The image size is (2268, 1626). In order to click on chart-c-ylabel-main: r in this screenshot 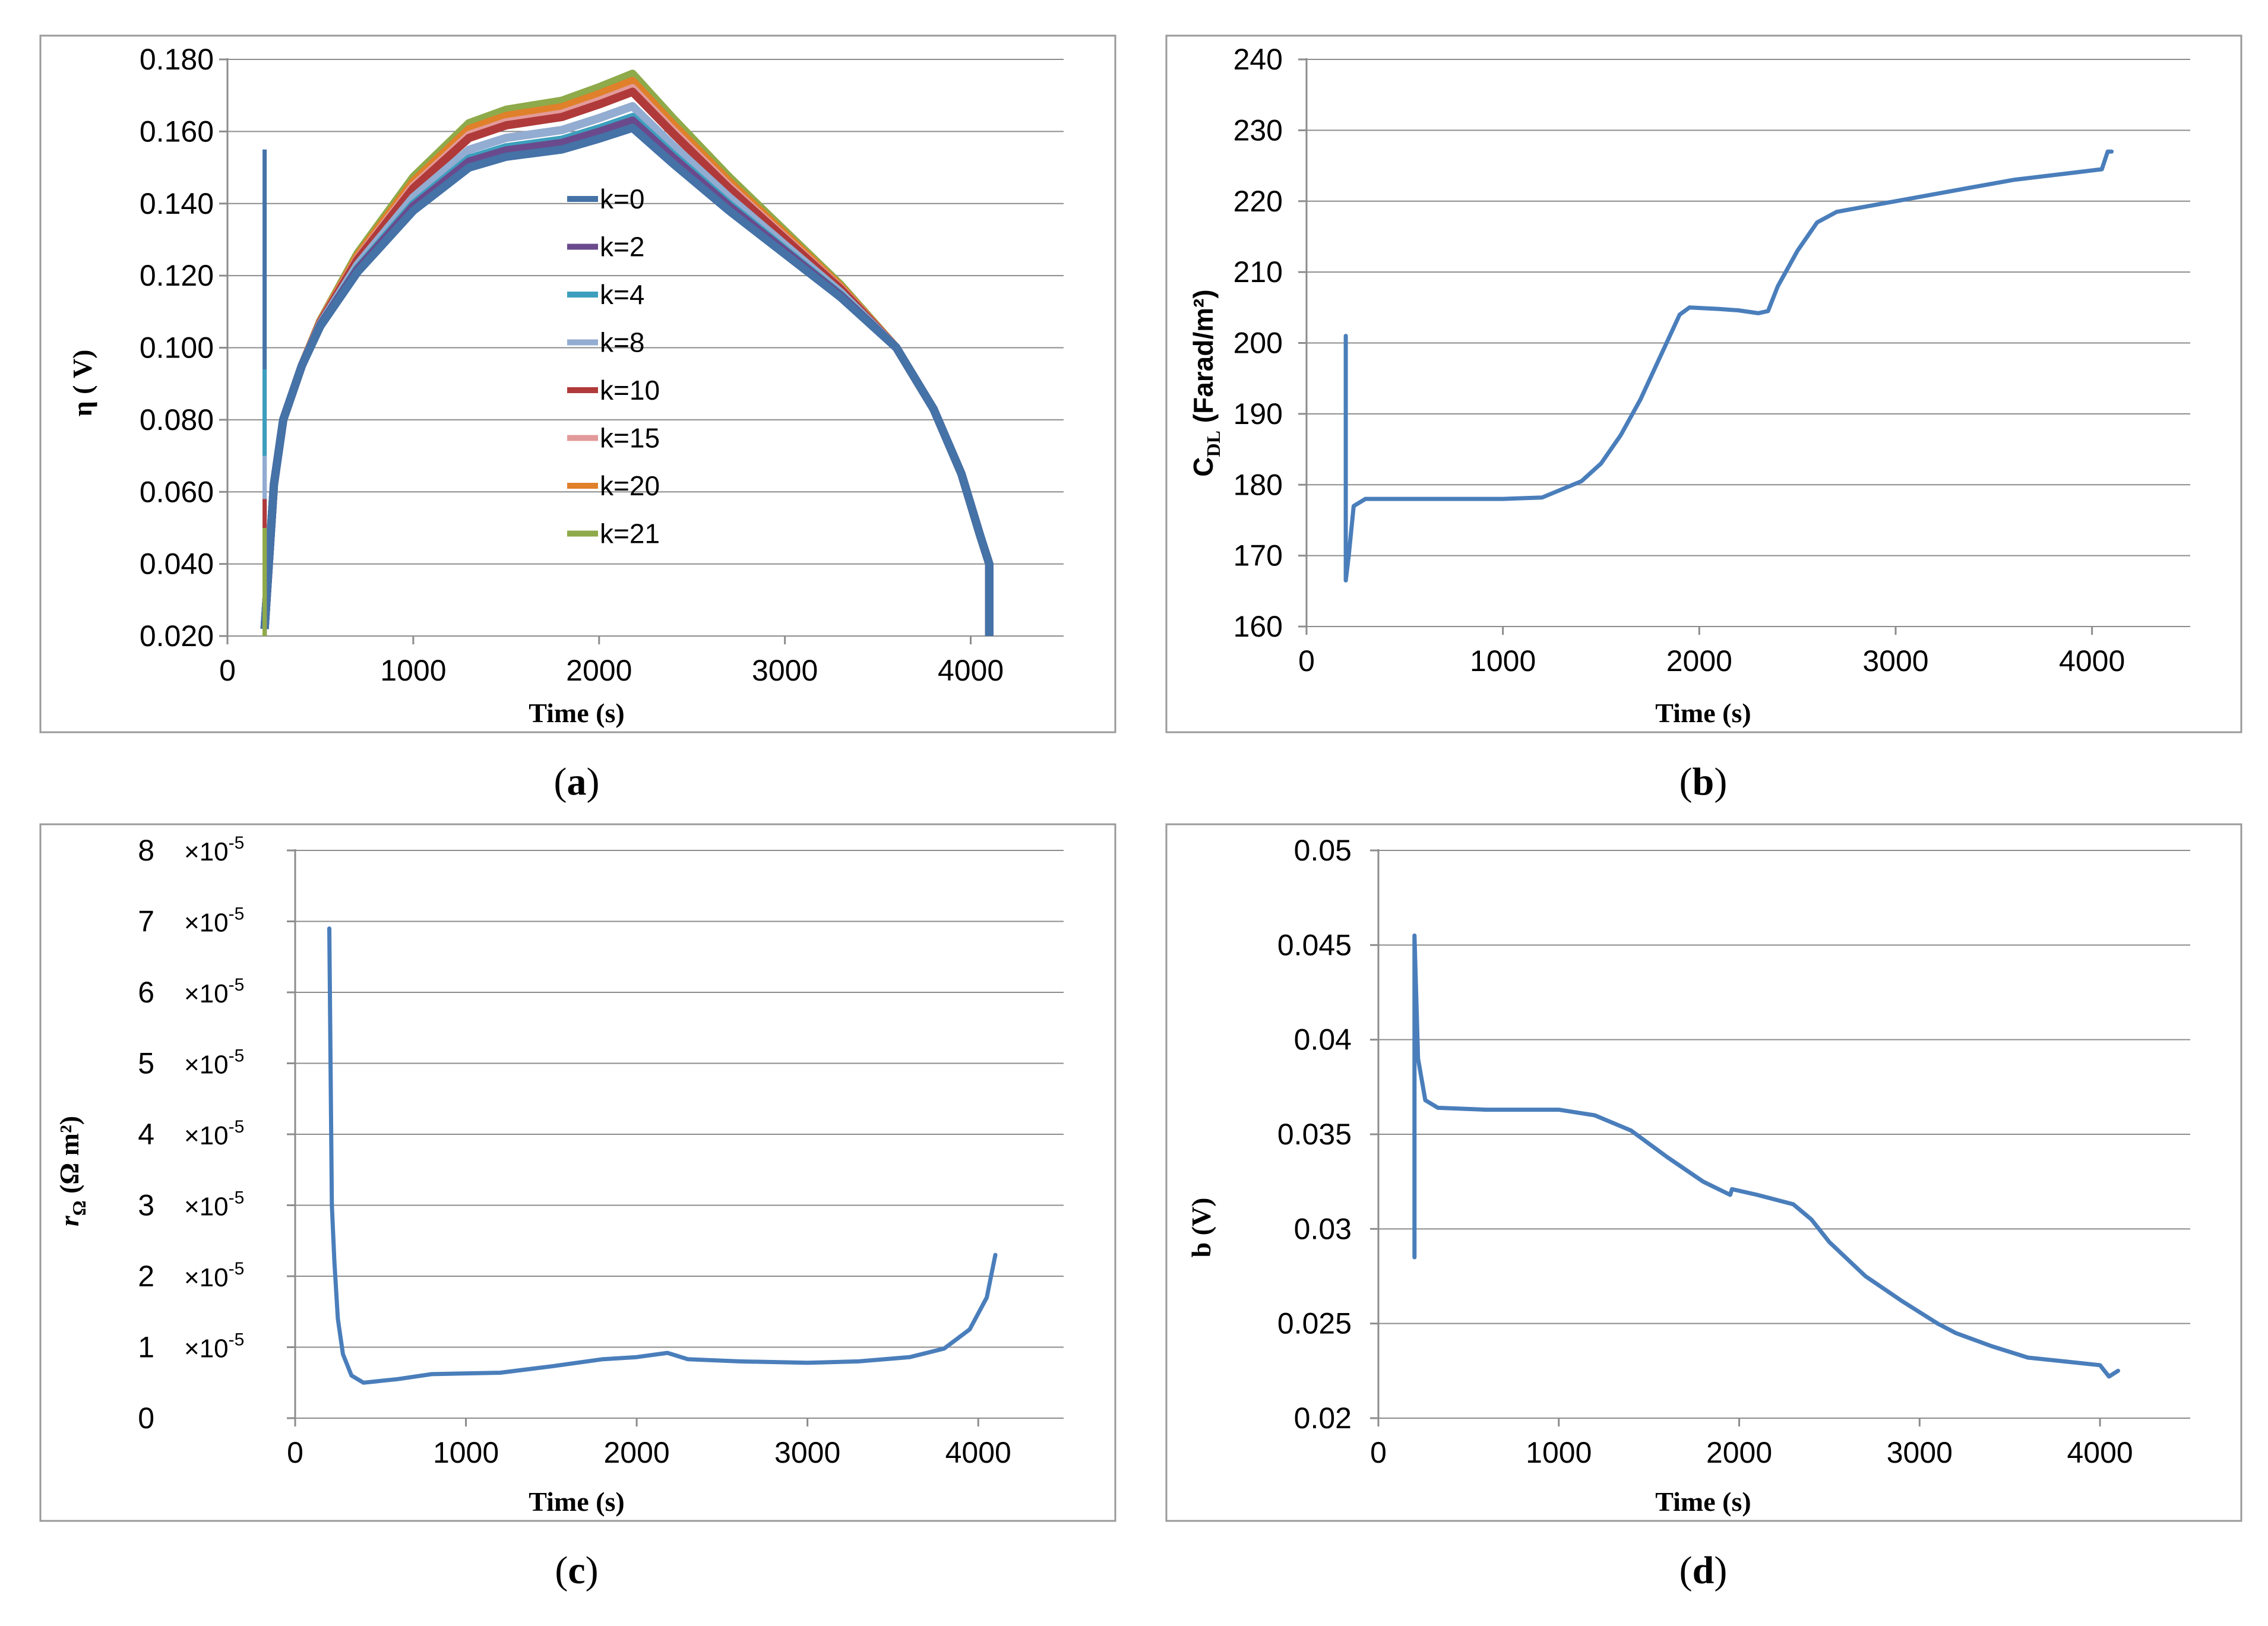, I will do `click(69, 1220)`.